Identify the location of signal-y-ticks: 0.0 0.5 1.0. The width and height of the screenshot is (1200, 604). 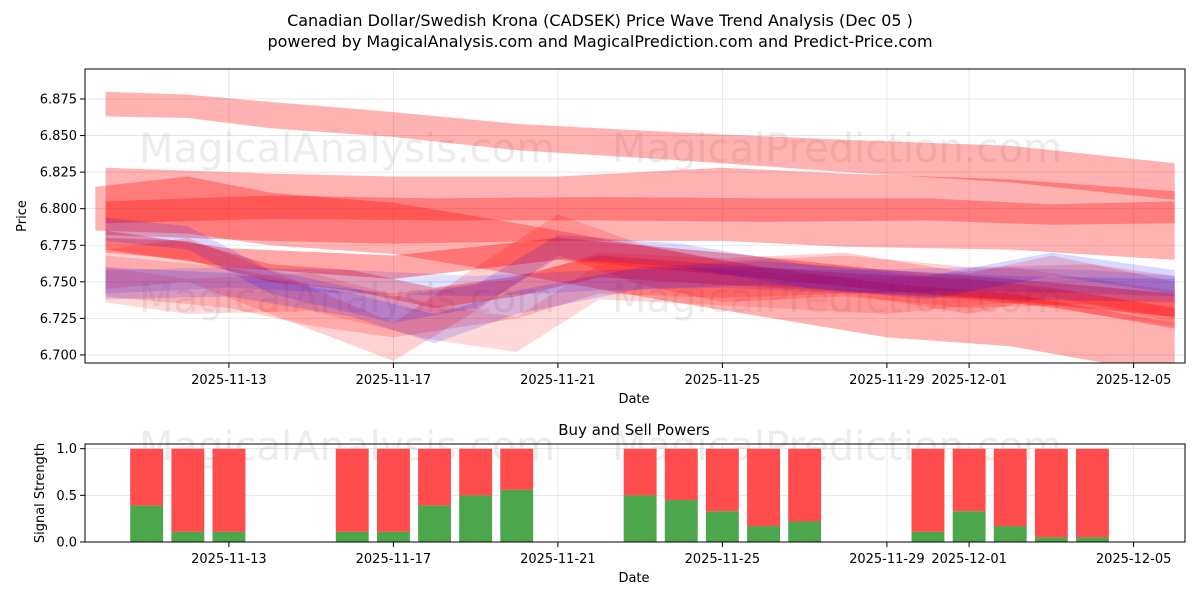
(70, 496).